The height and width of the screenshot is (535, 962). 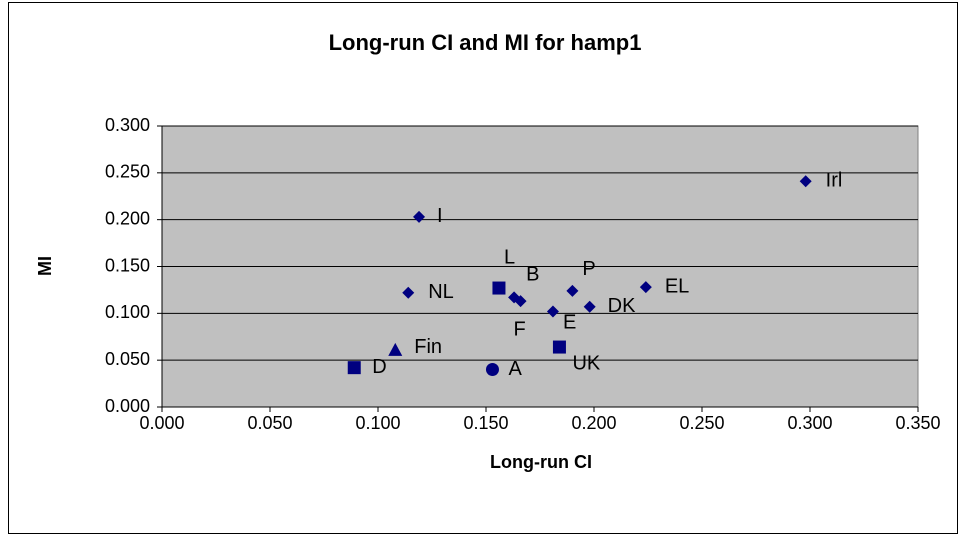 I want to click on x-axis-title: Long-run CI, so click(x=541, y=462).